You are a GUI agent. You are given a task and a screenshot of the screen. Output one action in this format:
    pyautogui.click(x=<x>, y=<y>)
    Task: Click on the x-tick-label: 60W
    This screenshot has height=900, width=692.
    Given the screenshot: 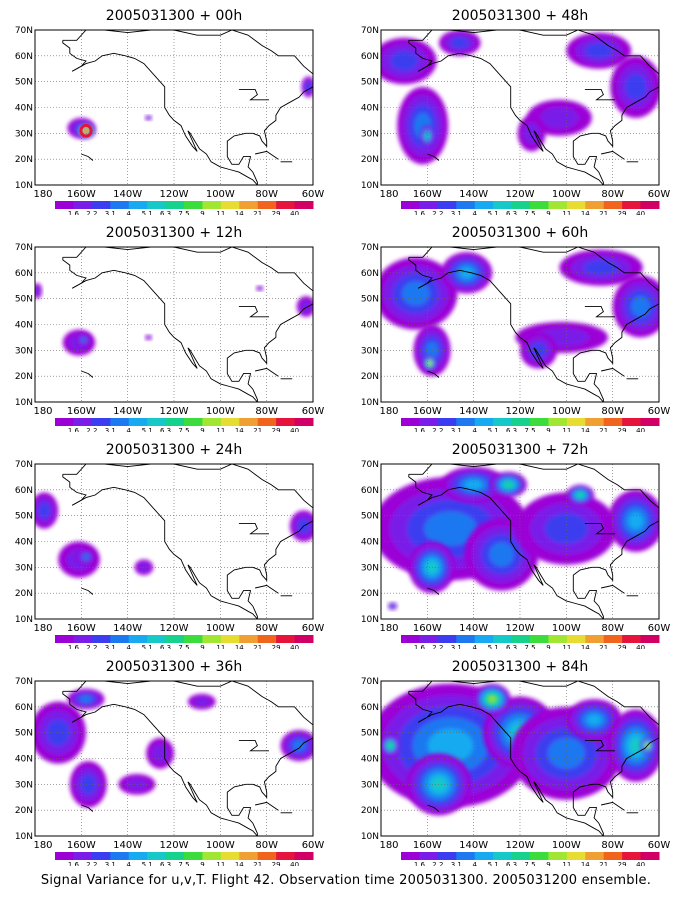 What is the action you would take?
    pyautogui.click(x=659, y=628)
    